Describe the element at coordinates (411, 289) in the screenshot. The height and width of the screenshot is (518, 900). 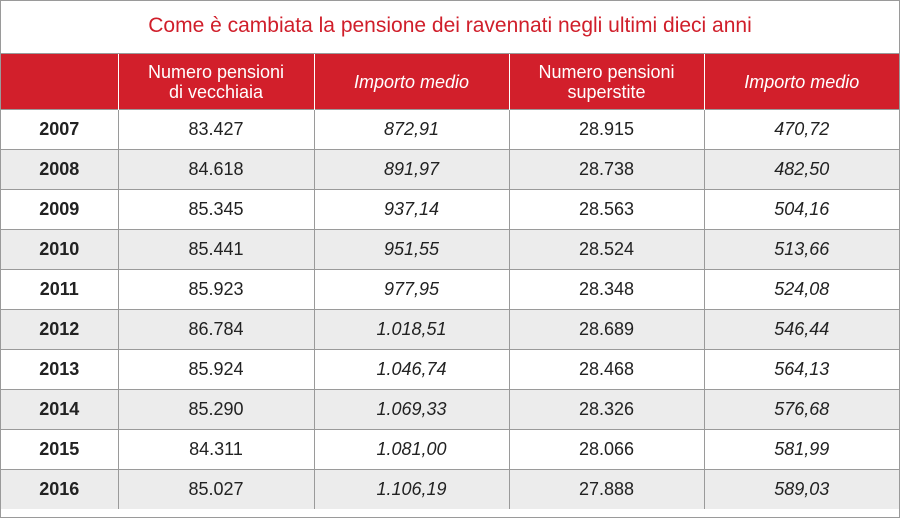
I see `importo-medio-vecchiaia-cell: 977,95` at that location.